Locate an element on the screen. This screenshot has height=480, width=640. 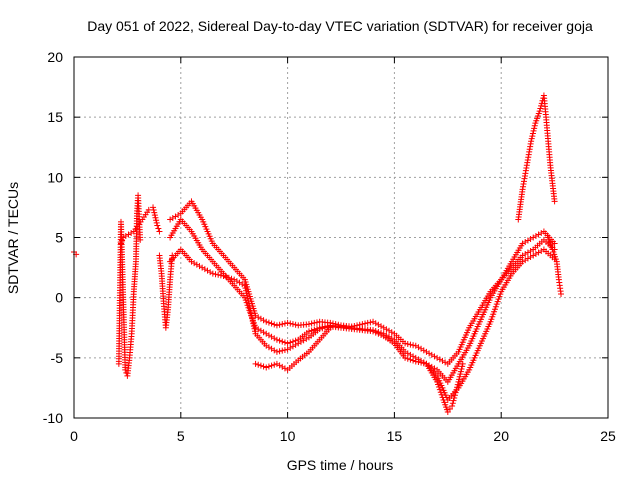
y-tick-label: -5 is located at coordinates (57, 358).